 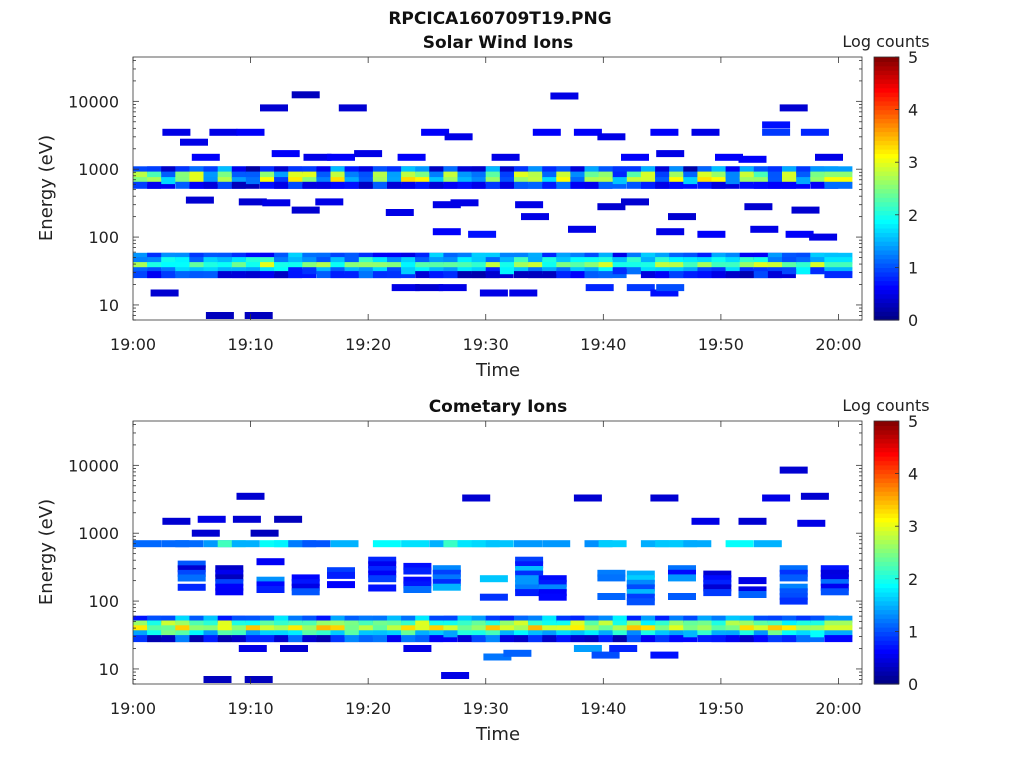 What do you see at coordinates (721, 708) in the screenshot?
I see `x-tick-label: 19:50` at bounding box center [721, 708].